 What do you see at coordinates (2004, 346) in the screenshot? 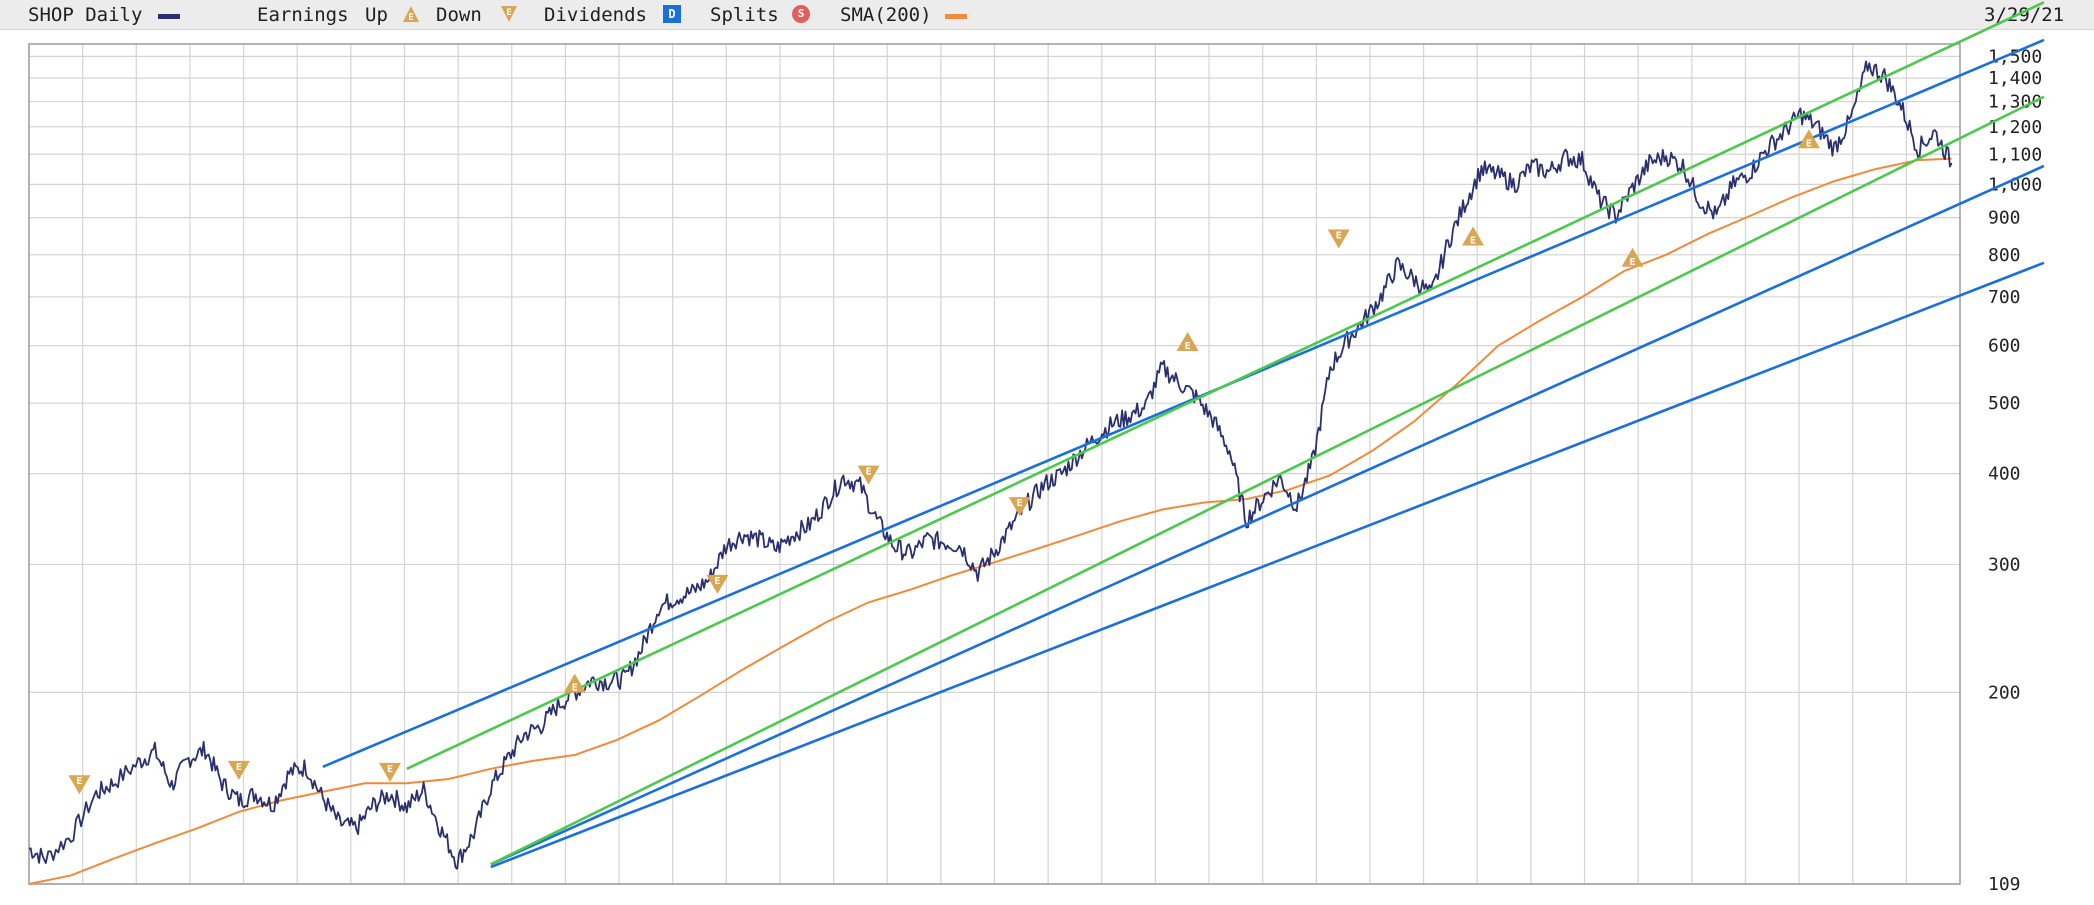
I see `y-tick-label: 600` at bounding box center [2004, 346].